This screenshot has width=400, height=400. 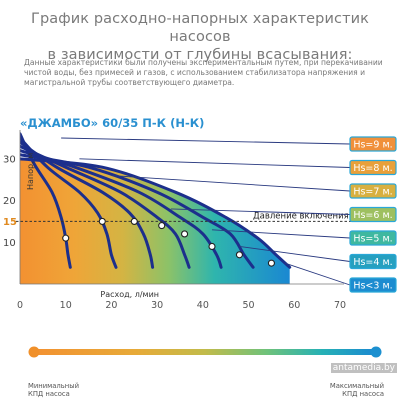 What do you see at coordinates (30, 171) in the screenshot?
I see `y-axis-label: Напор, м` at bounding box center [30, 171].